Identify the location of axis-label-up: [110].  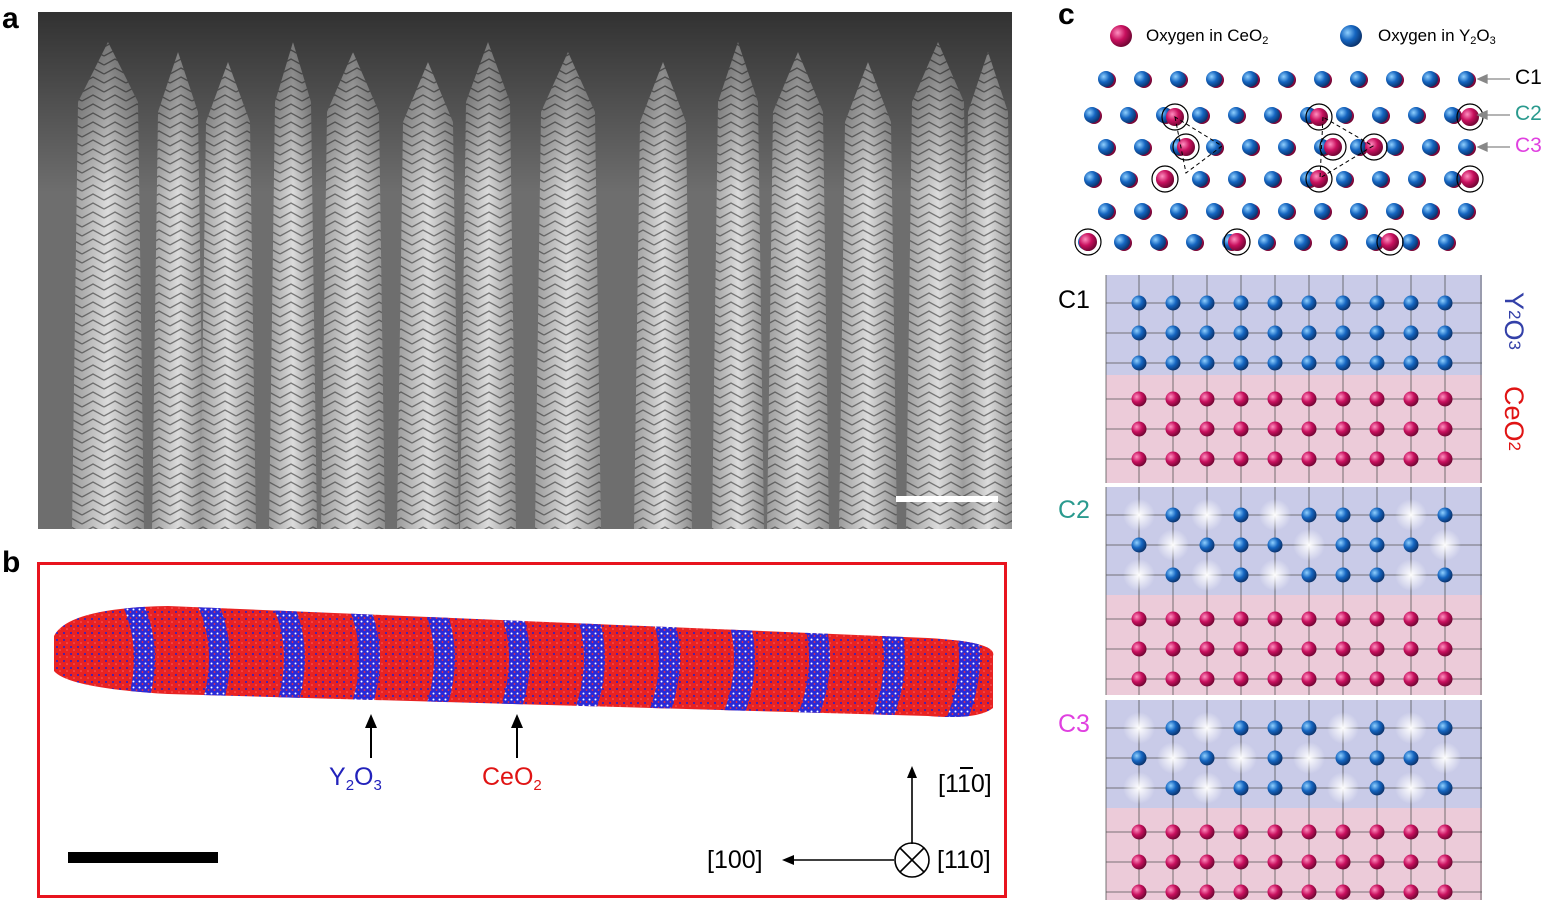
(965, 784).